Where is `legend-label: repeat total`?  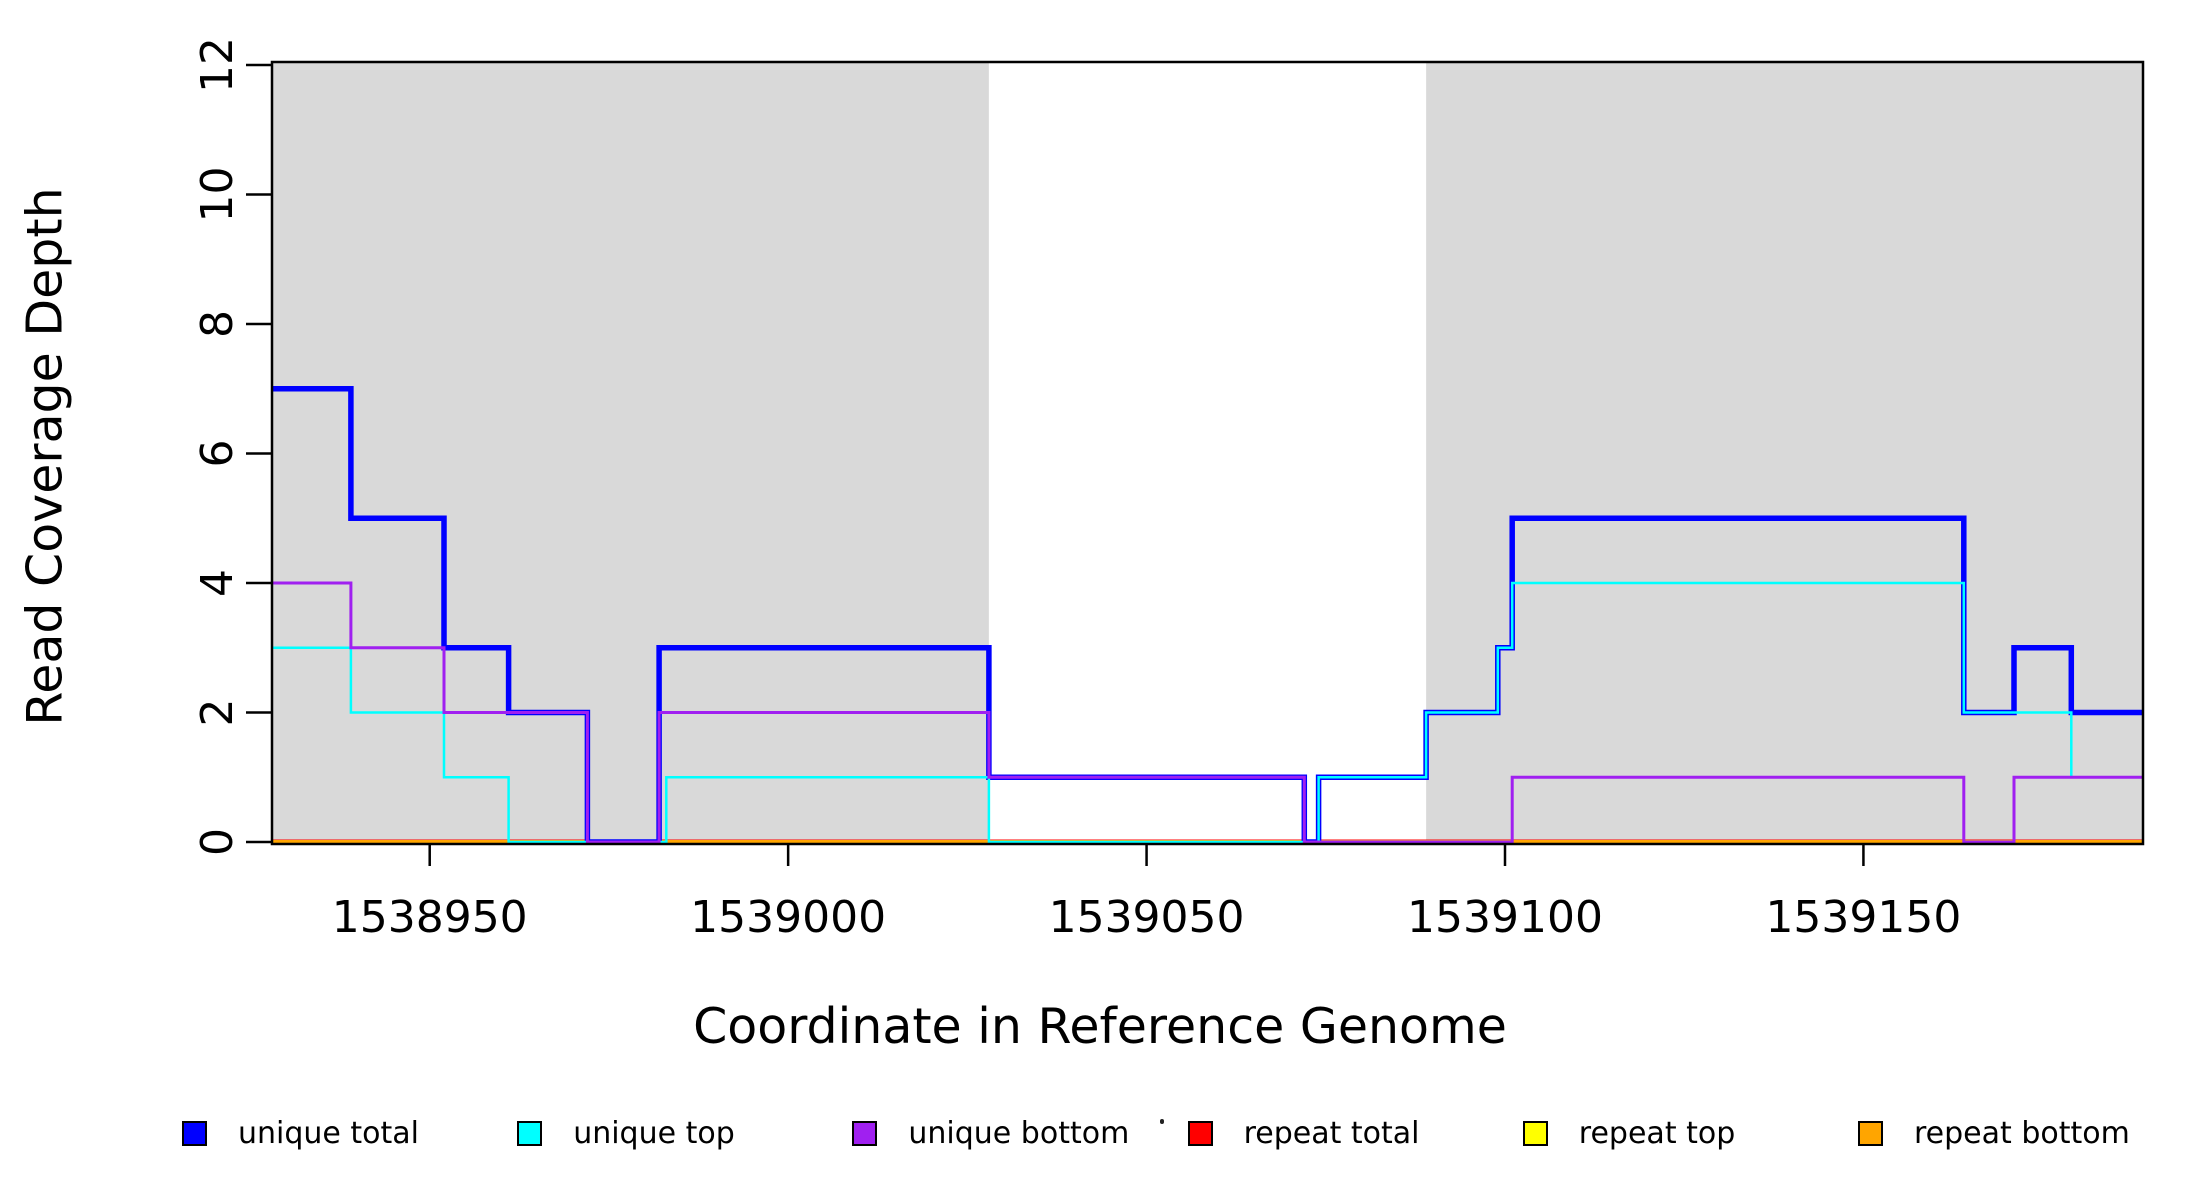
legend-label: repeat total is located at coordinates (1331, 1133).